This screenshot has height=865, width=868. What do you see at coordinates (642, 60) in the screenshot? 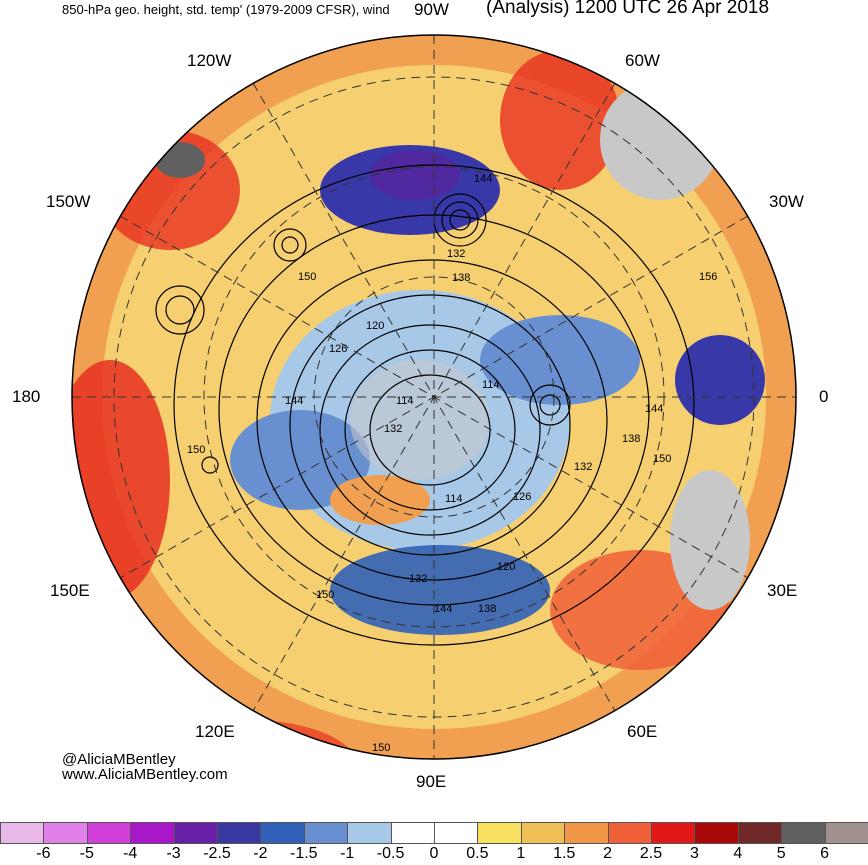
I see `longitude-label-60w: 60W` at bounding box center [642, 60].